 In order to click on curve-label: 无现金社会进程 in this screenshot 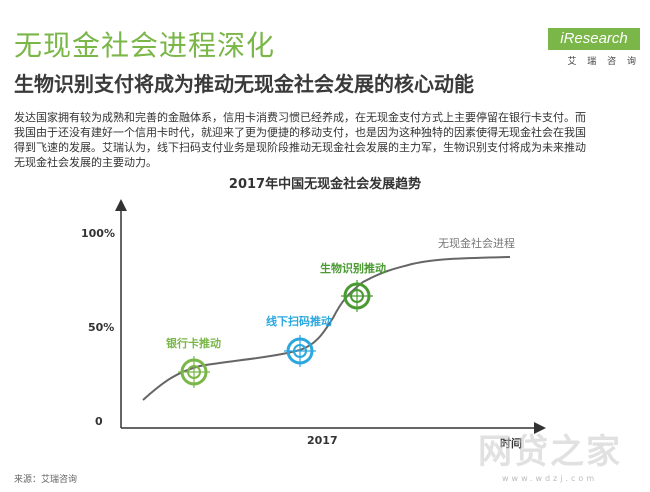, I will do `click(476, 243)`.